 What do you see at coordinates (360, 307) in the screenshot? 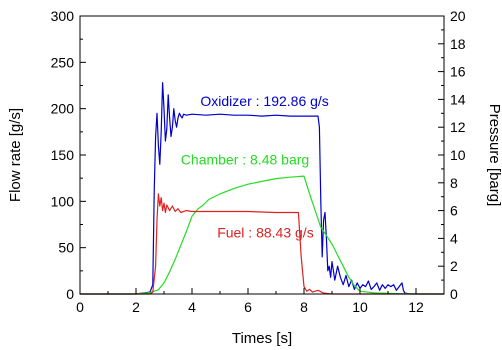
I see `x-tick-label: 10` at bounding box center [360, 307].